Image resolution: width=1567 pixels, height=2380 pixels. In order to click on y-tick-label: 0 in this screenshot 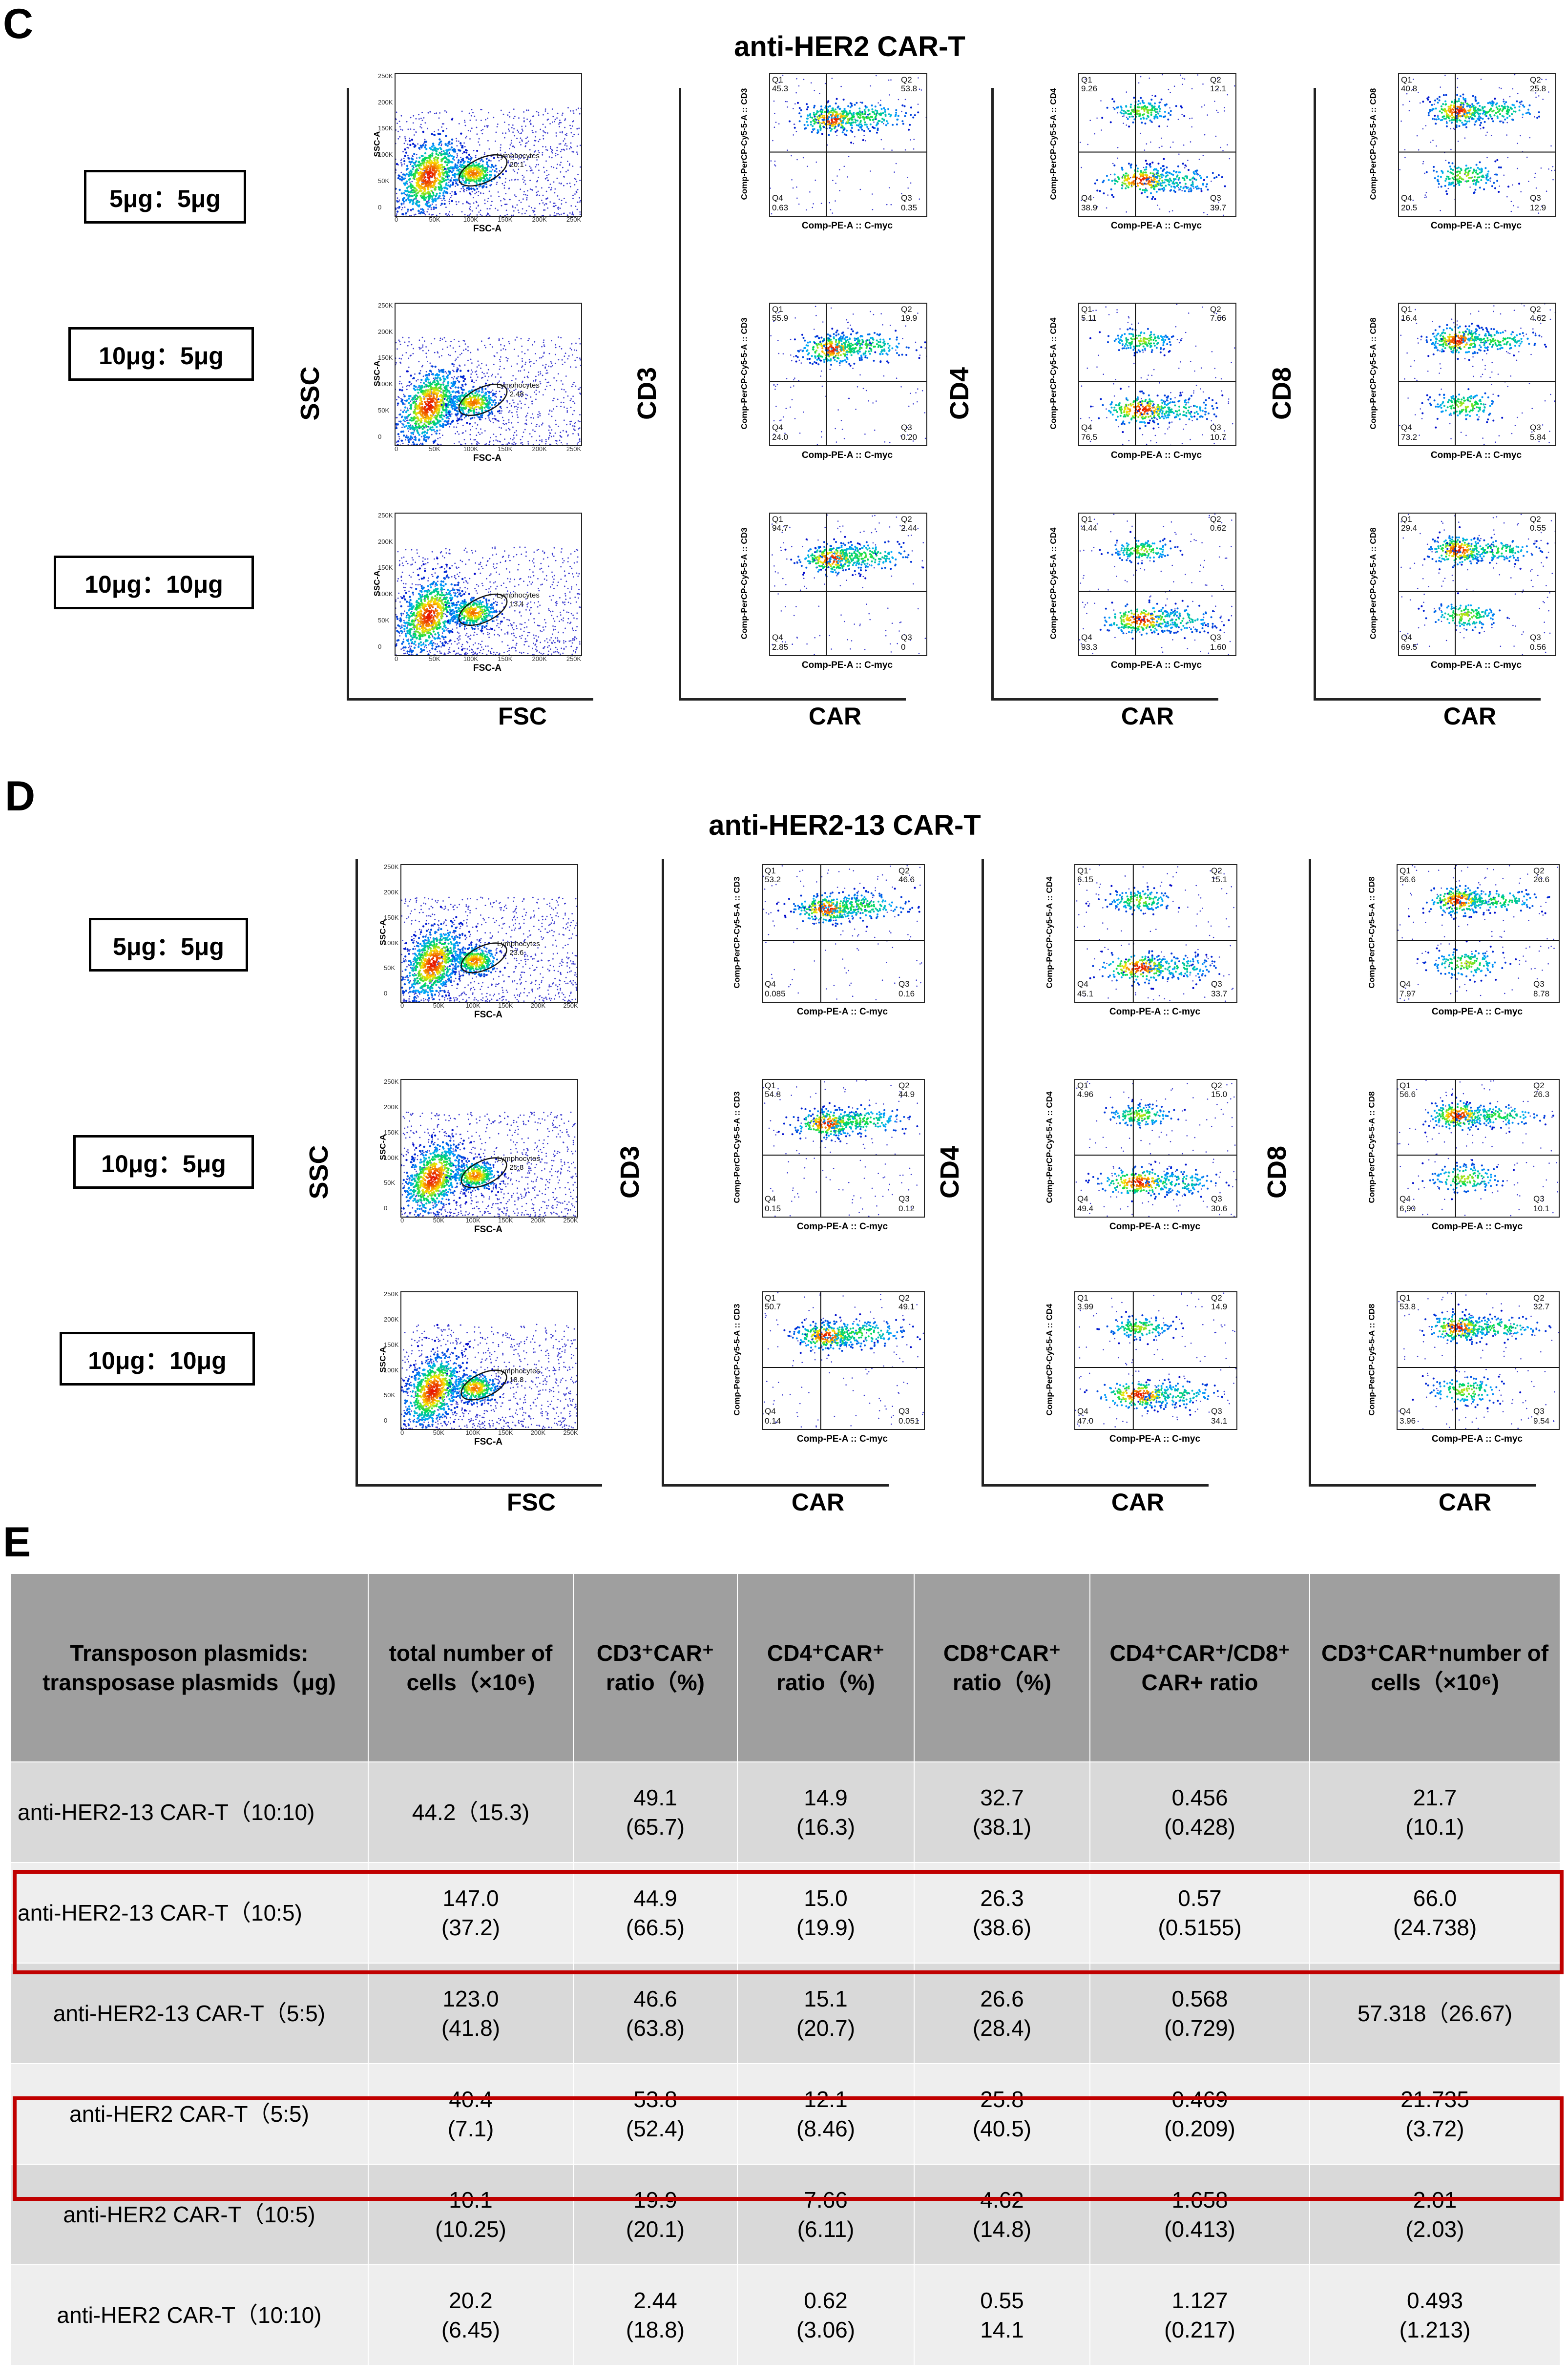, I will do `click(380, 207)`.